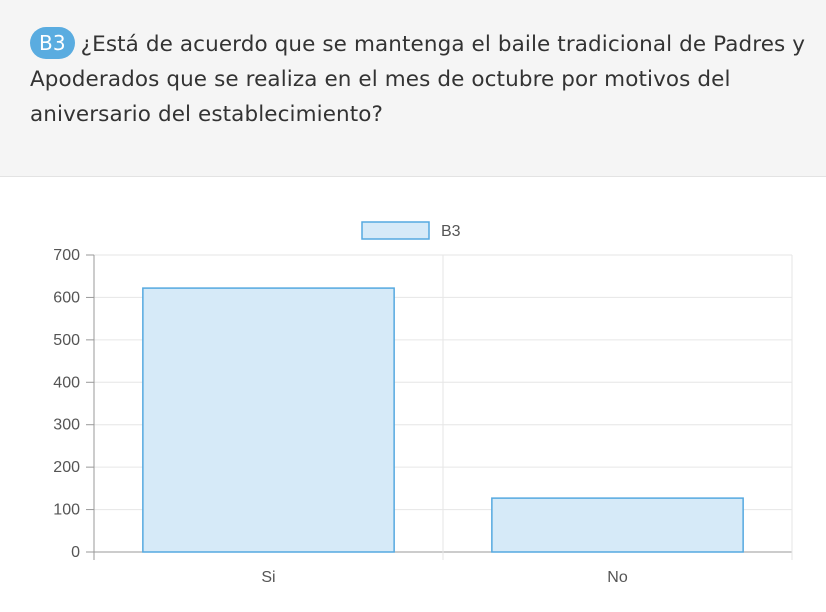 Image resolution: width=826 pixels, height=612 pixels. I want to click on question-code-badge: B3, so click(52, 43).